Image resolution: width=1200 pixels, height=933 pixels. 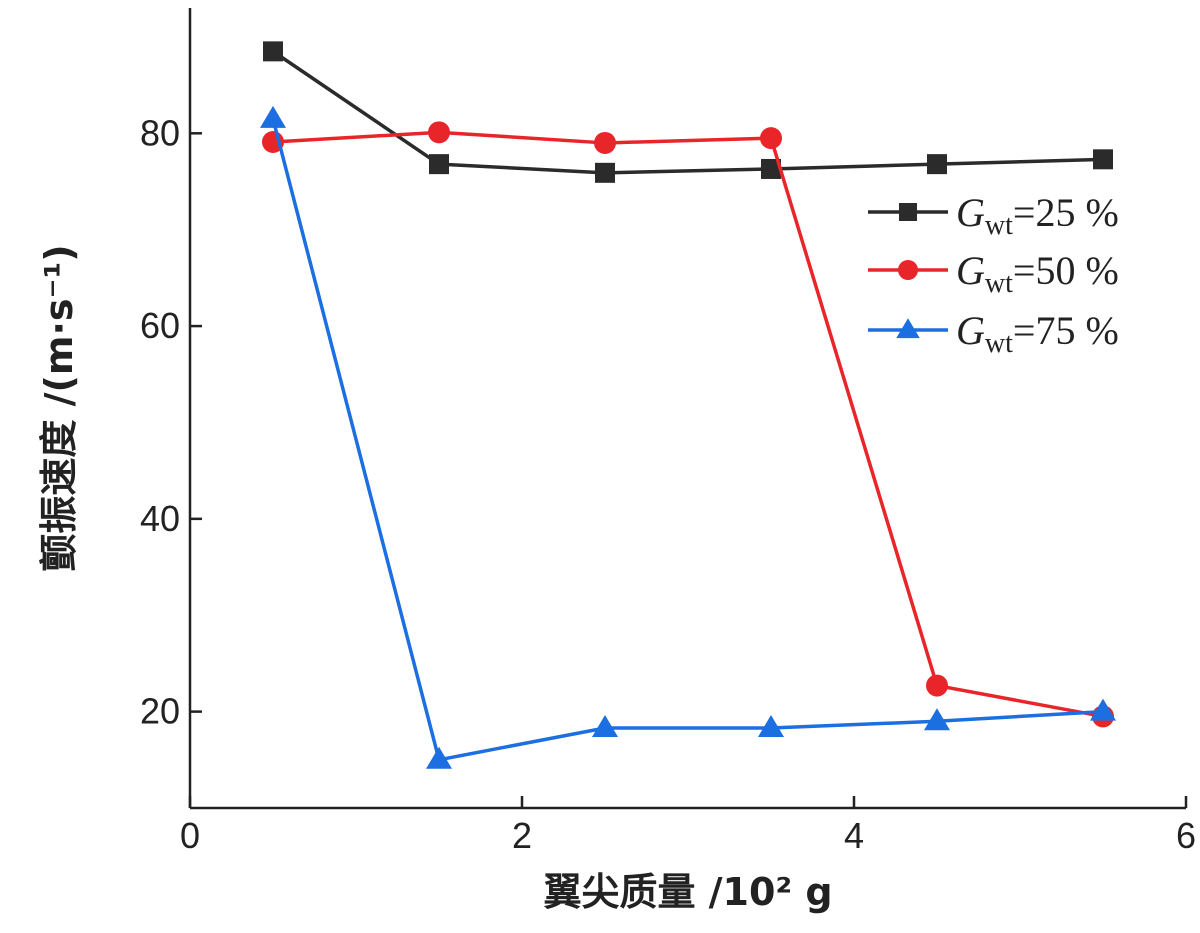 I want to click on x-ticks: 0 2 4 6, so click(x=688, y=826).